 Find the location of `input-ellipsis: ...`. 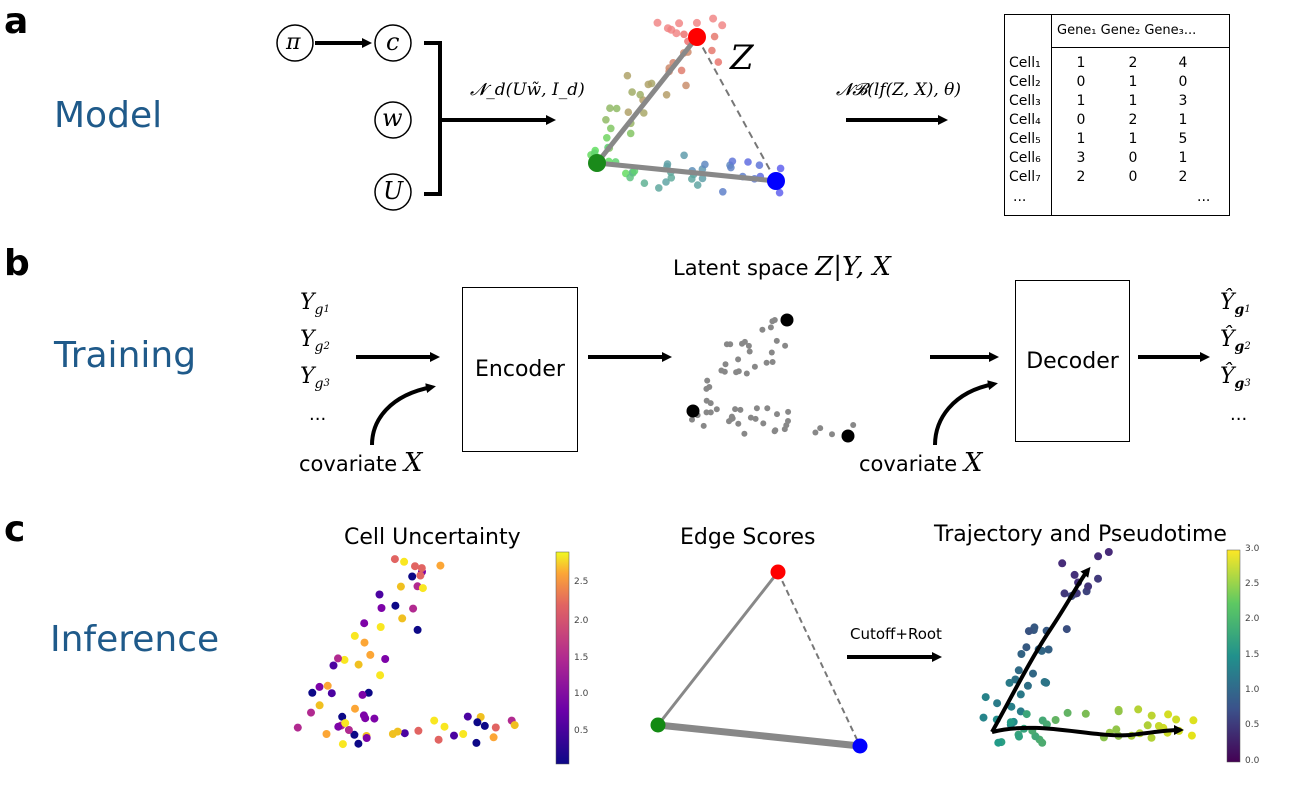

input-ellipsis: ... is located at coordinates (318, 414).